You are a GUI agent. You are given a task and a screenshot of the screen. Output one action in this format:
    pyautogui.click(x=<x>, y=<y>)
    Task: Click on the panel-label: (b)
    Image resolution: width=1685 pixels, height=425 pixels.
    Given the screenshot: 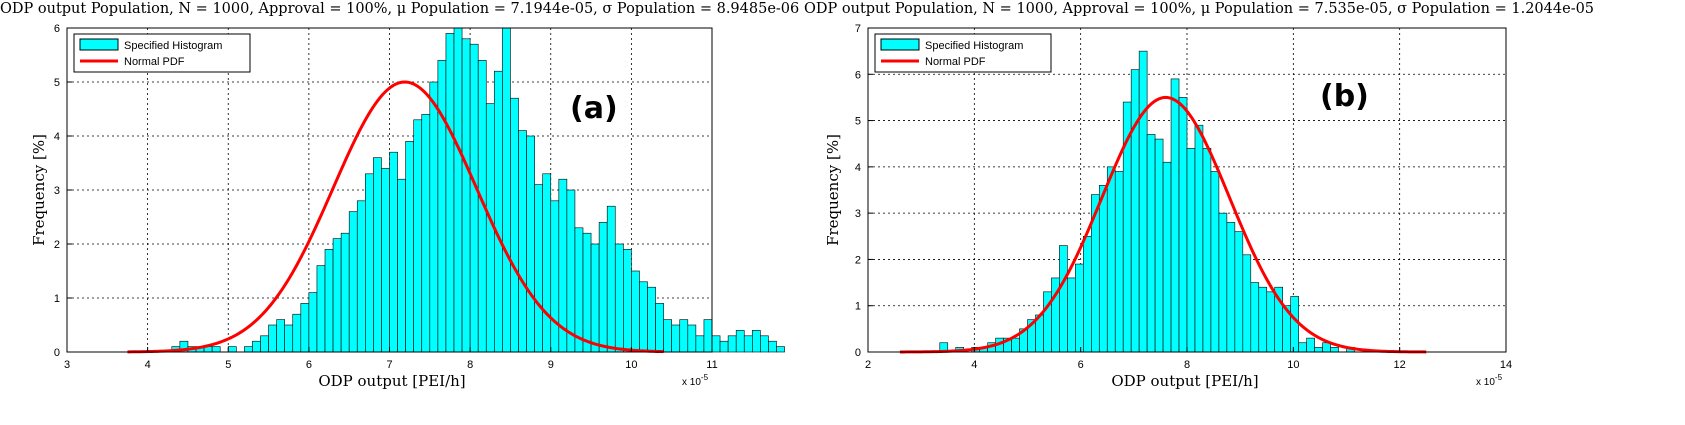 What is the action you would take?
    pyautogui.click(x=1344, y=96)
    